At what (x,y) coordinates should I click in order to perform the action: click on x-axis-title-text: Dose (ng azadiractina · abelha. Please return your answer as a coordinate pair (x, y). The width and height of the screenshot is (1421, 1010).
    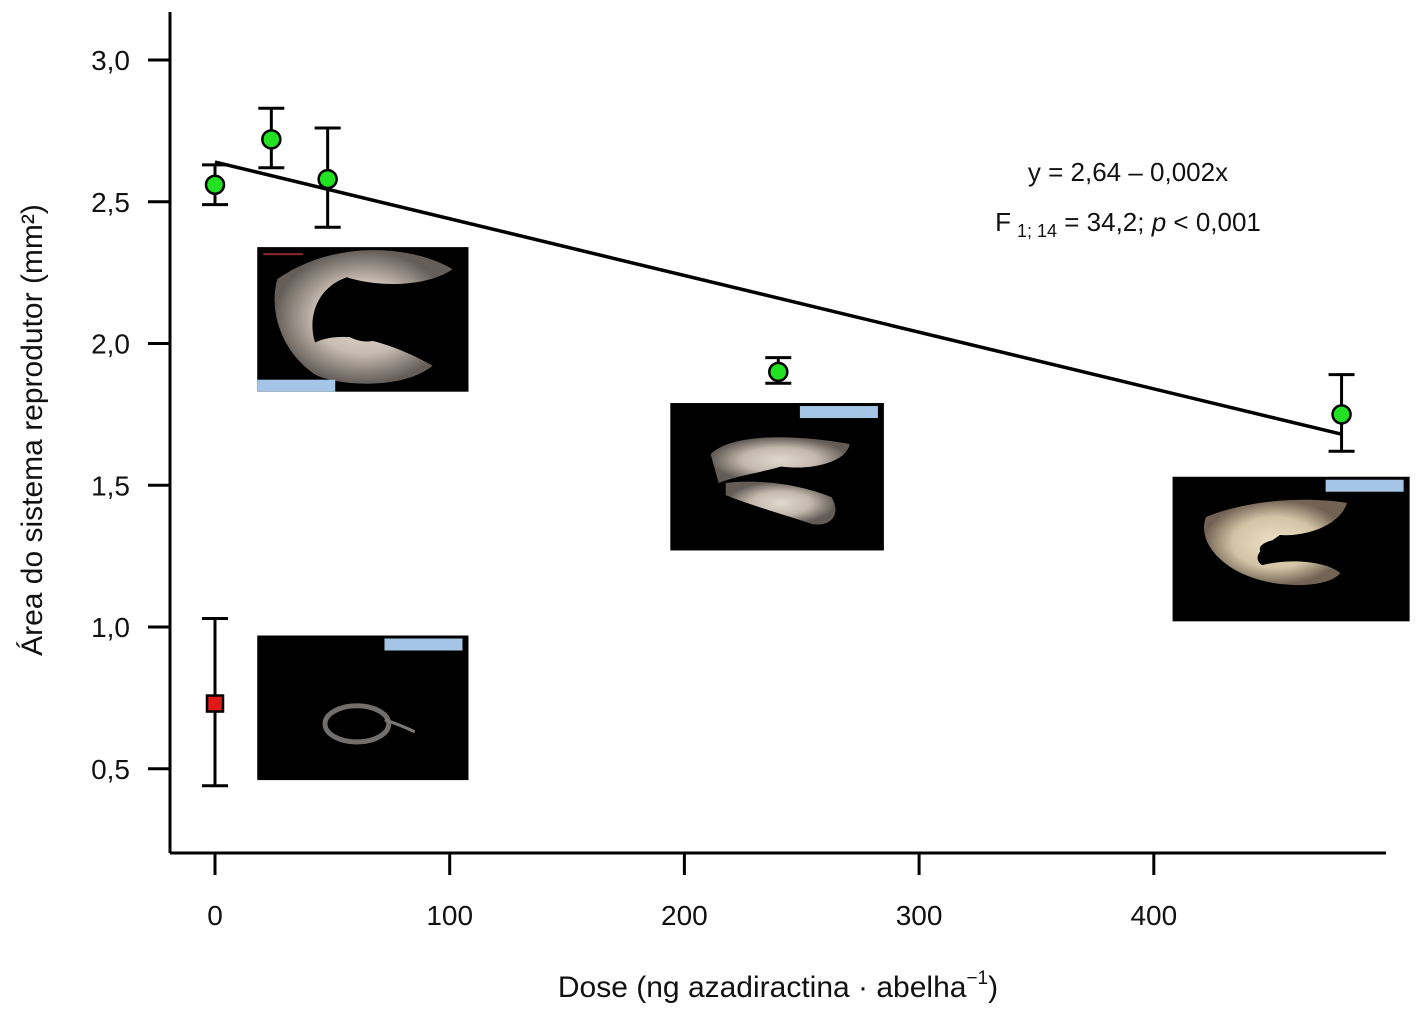
    Looking at the image, I should click on (762, 987).